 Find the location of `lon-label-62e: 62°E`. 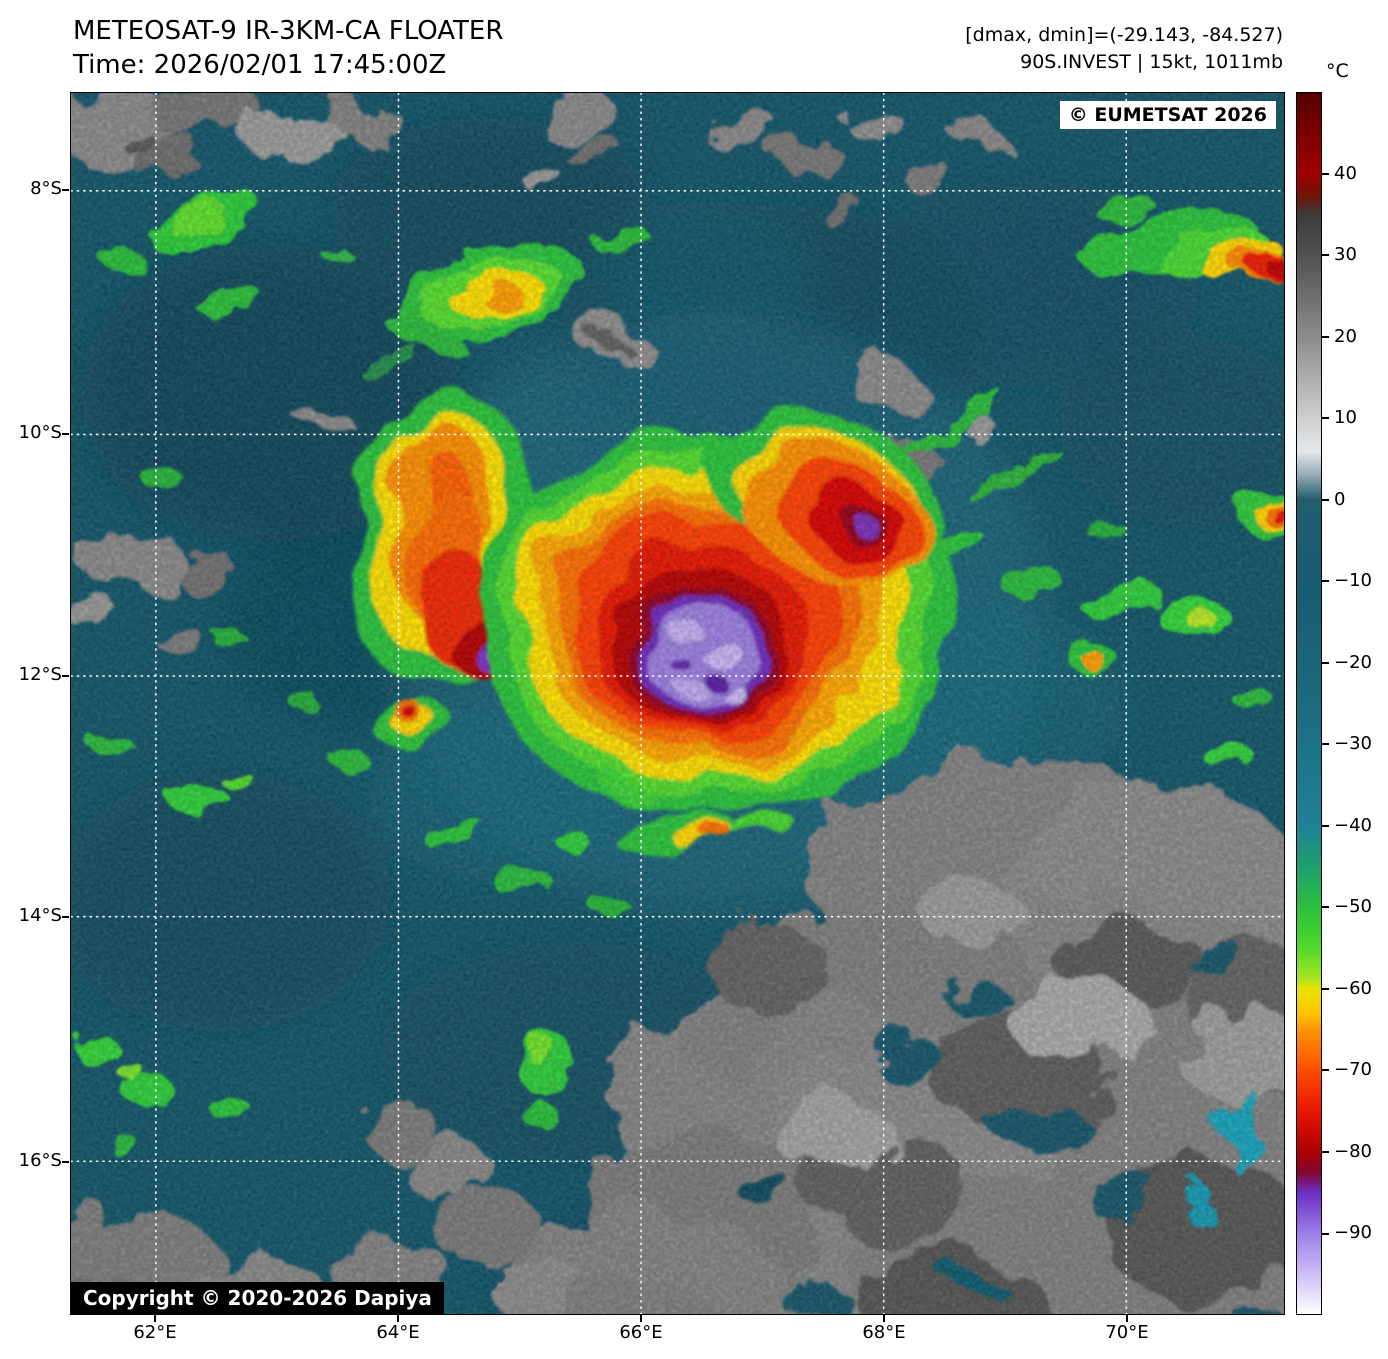

lon-label-62e: 62°E is located at coordinates (155, 1332).